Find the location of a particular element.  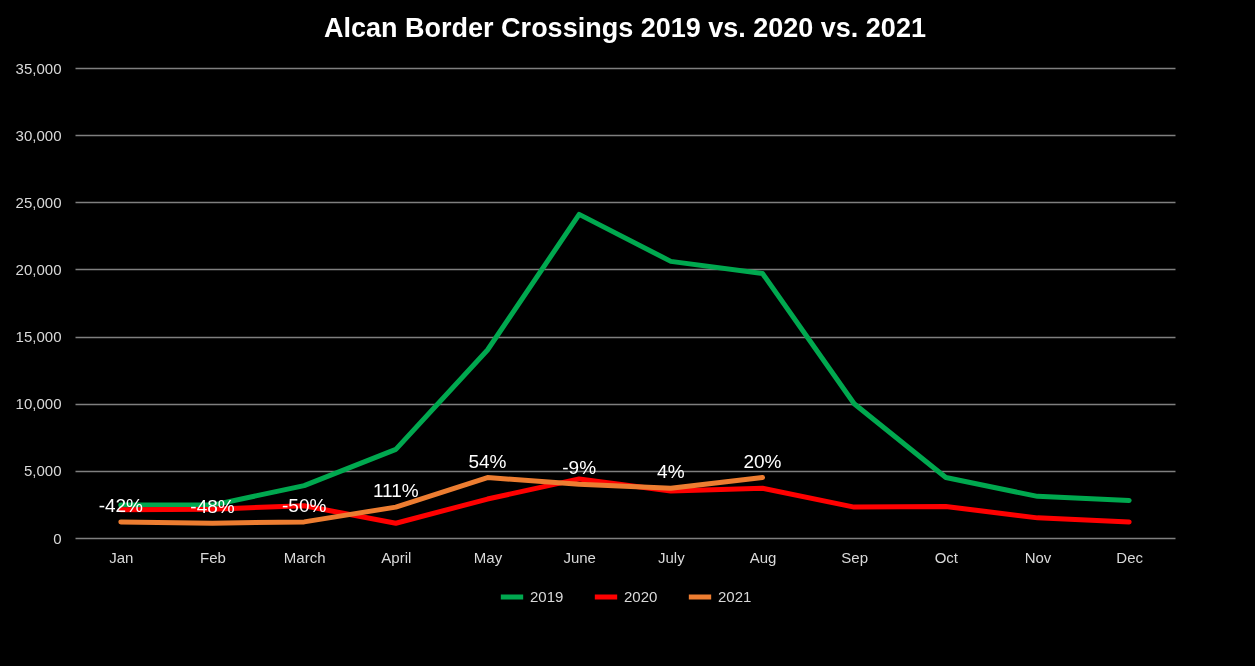

annotation: 111% is located at coordinates (395, 491).